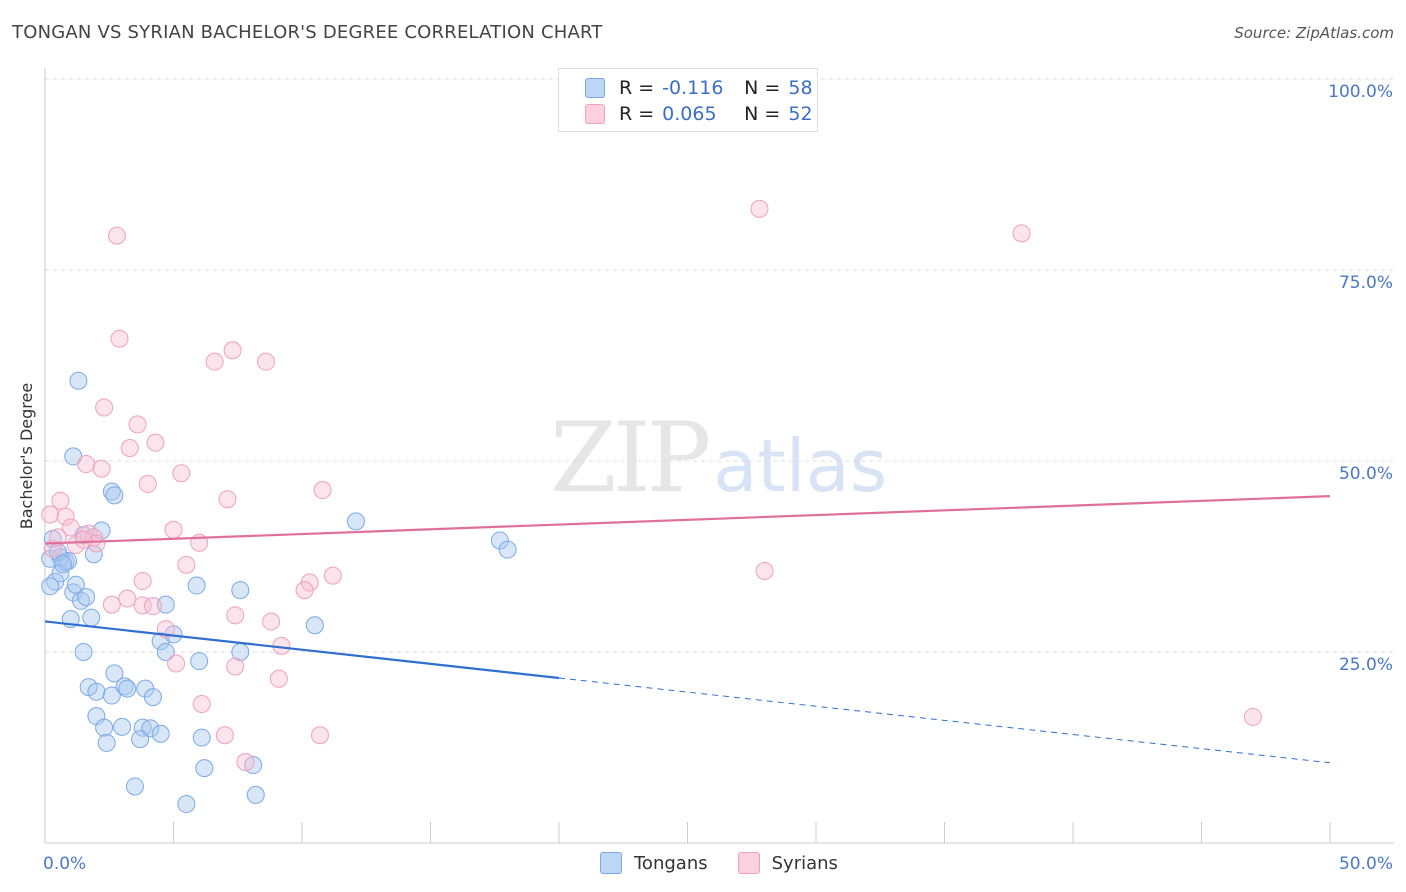  I want to click on legend-swatch-tongans, so click(595, 88).